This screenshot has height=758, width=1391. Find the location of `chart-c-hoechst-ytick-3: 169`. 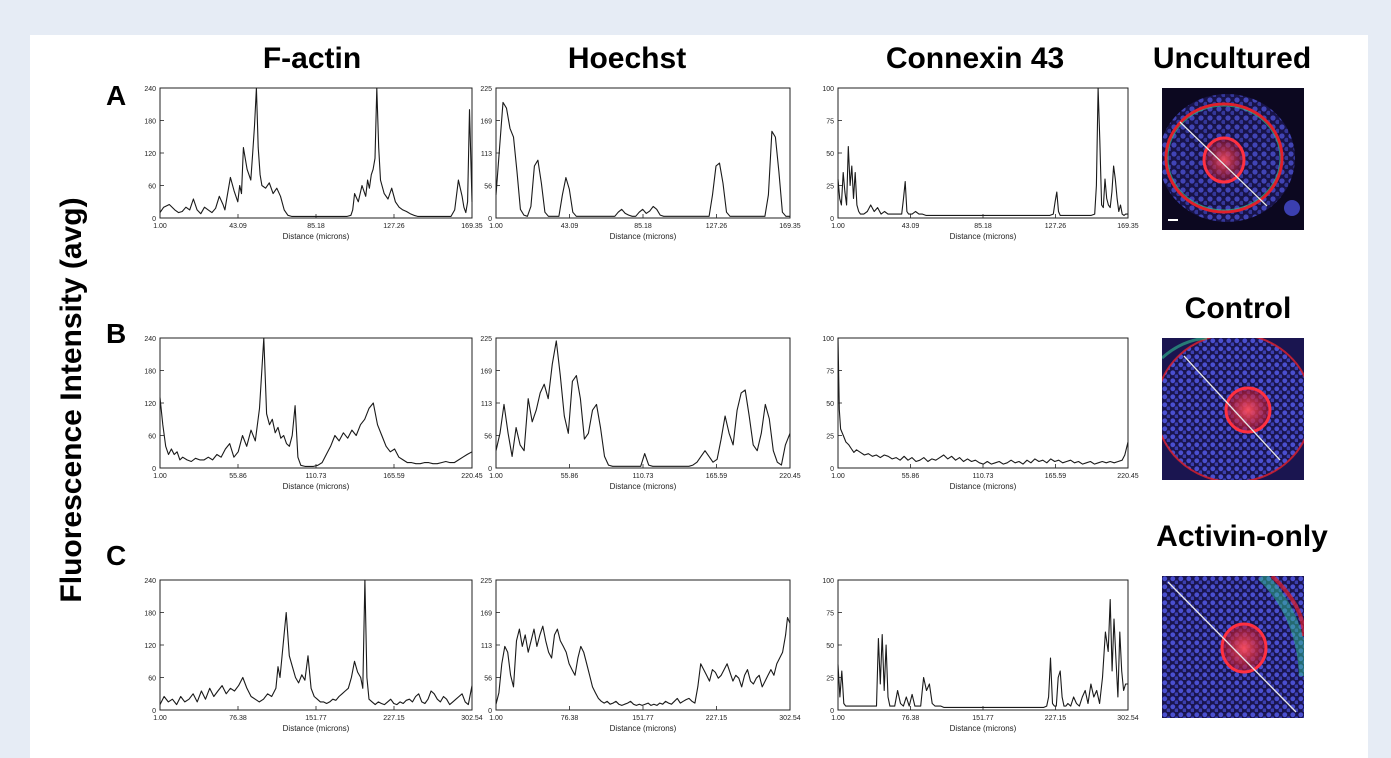

chart-c-hoechst-ytick-3: 169 is located at coordinates (486, 614).